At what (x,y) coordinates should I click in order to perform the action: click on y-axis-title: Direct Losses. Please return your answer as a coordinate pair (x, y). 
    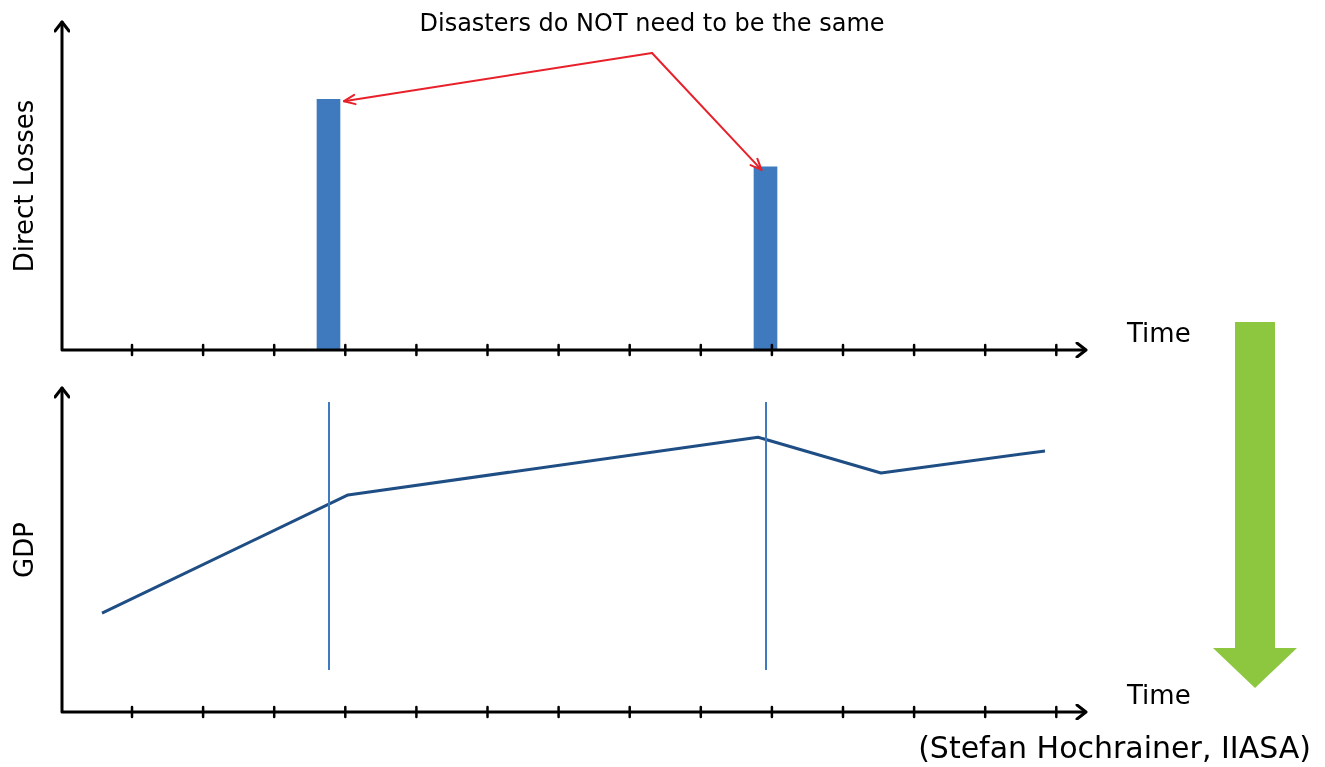
    Looking at the image, I should click on (23, 186).